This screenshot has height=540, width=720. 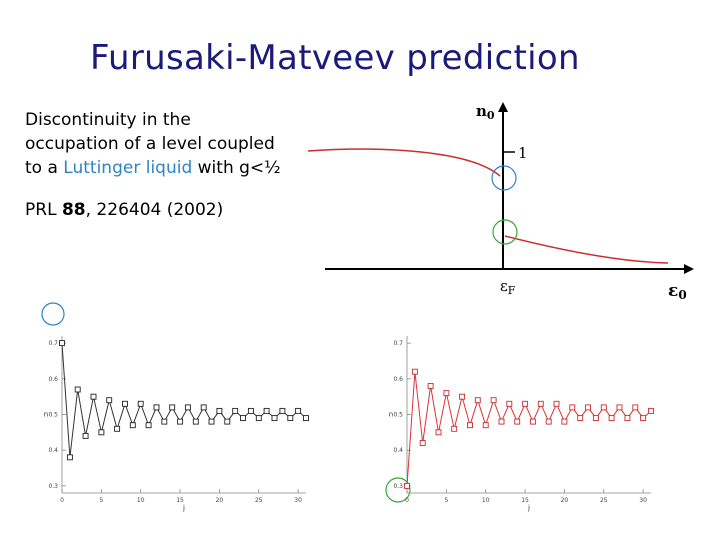 What do you see at coordinates (150, 144) in the screenshot?
I see `description-line-2: occupation of a level coupled` at bounding box center [150, 144].